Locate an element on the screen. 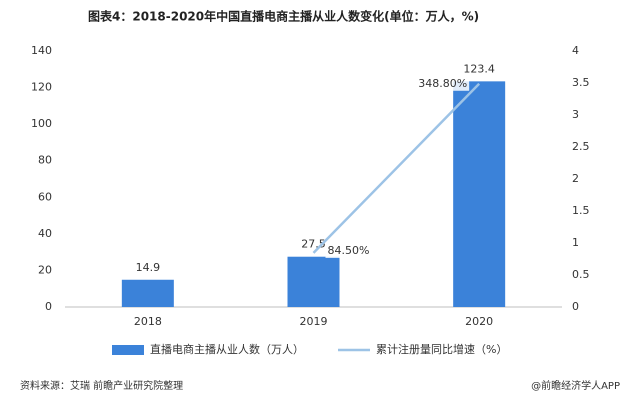 Image resolution: width=640 pixels, height=413 pixels. brand: @前瞻经济学人APP is located at coordinates (575, 385).